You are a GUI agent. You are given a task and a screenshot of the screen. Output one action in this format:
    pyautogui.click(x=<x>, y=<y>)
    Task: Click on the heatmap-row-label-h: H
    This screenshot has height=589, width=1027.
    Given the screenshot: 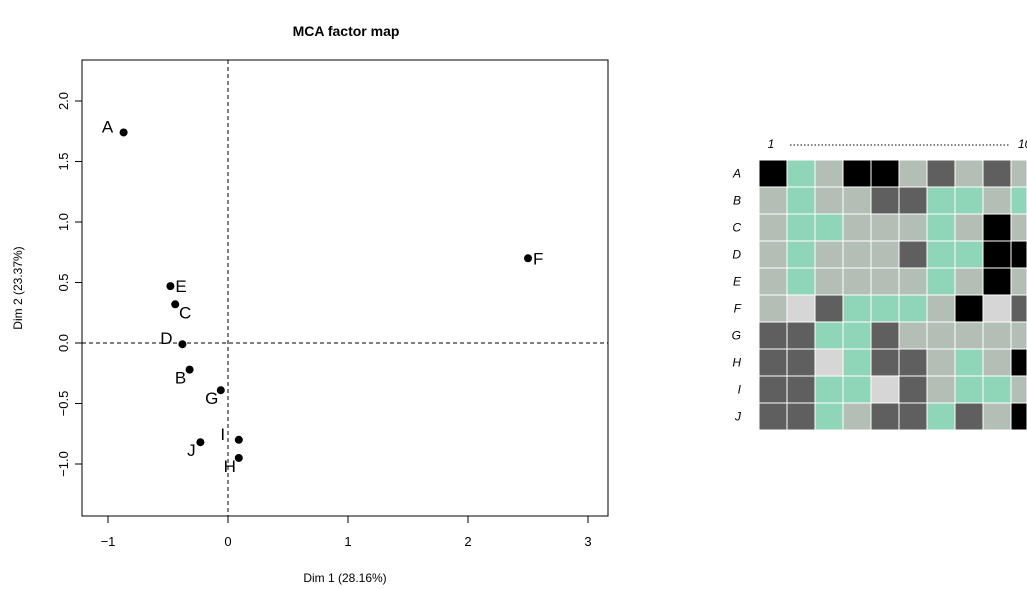 What is the action you would take?
    pyautogui.click(x=736, y=363)
    